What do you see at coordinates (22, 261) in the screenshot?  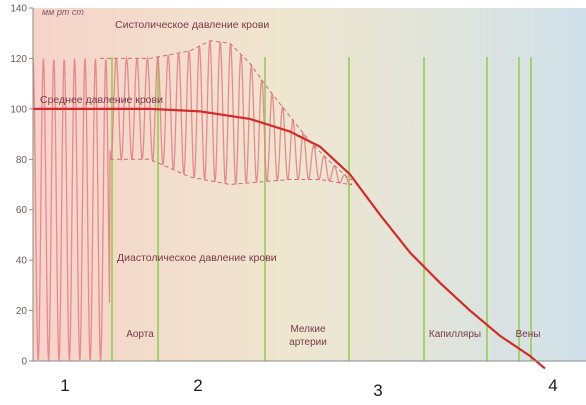 I see `y-tick-label: 40` at bounding box center [22, 261].